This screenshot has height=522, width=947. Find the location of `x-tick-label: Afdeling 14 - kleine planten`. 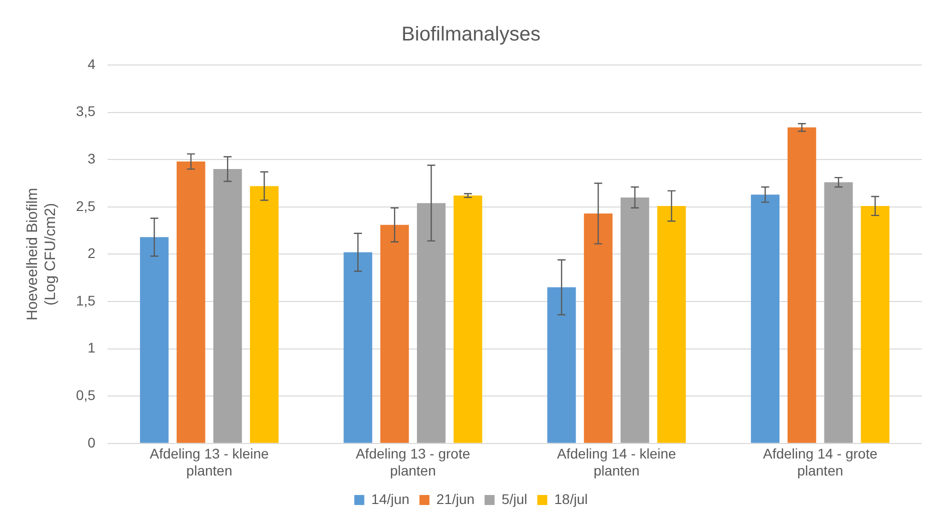

x-tick-label: Afdeling 14 - kleine planten is located at coordinates (616, 462).